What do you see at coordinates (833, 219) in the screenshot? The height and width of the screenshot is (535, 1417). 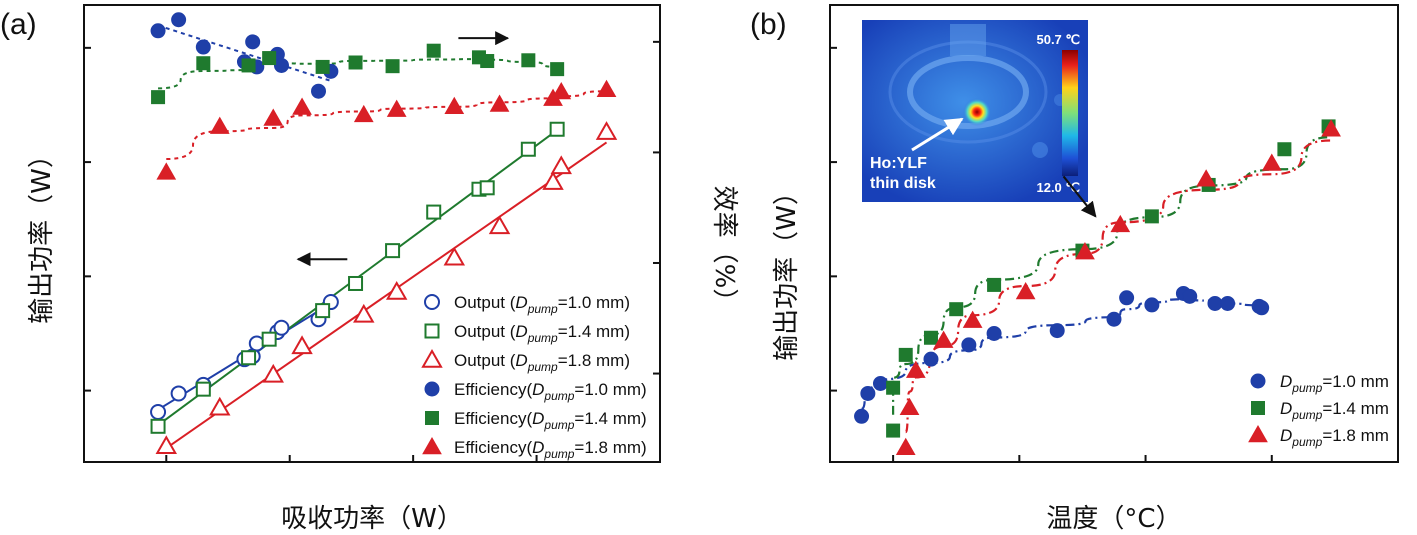 I see `y-axis-ticks-b` at bounding box center [833, 219].